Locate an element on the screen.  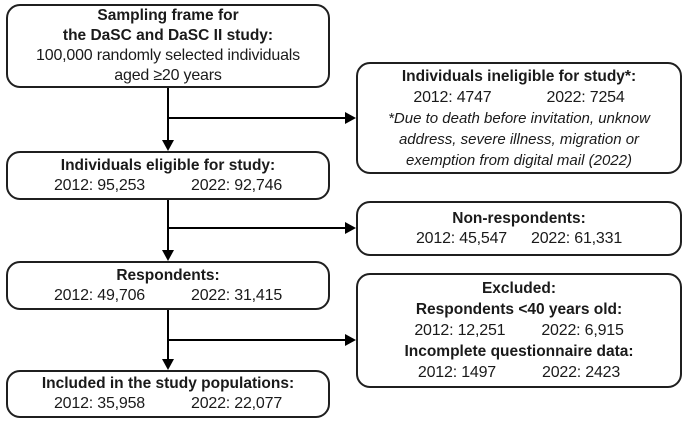
excluded-sub2-value-2012: 2012: 1497 is located at coordinates (456, 372).